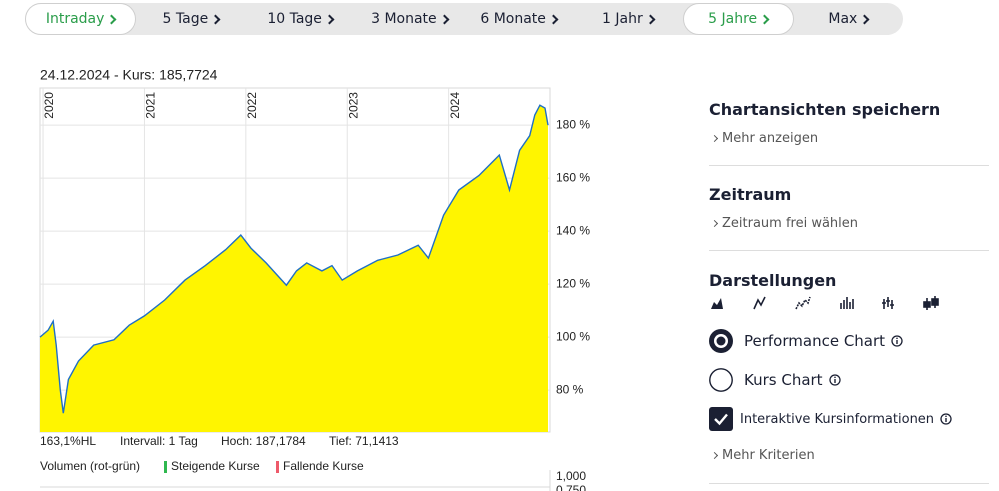 The image size is (999, 491). I want to click on volume-label: Volumen (rot-grün), so click(90, 466).